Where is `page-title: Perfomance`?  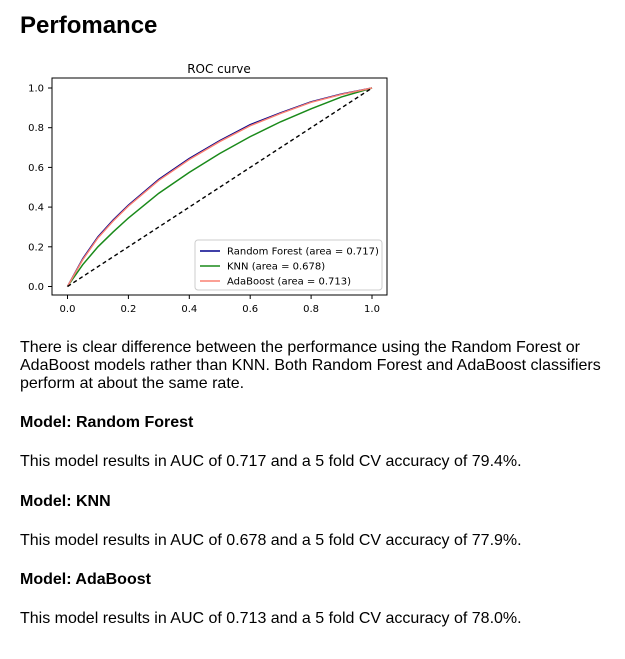 page-title: Perfomance is located at coordinates (89, 25).